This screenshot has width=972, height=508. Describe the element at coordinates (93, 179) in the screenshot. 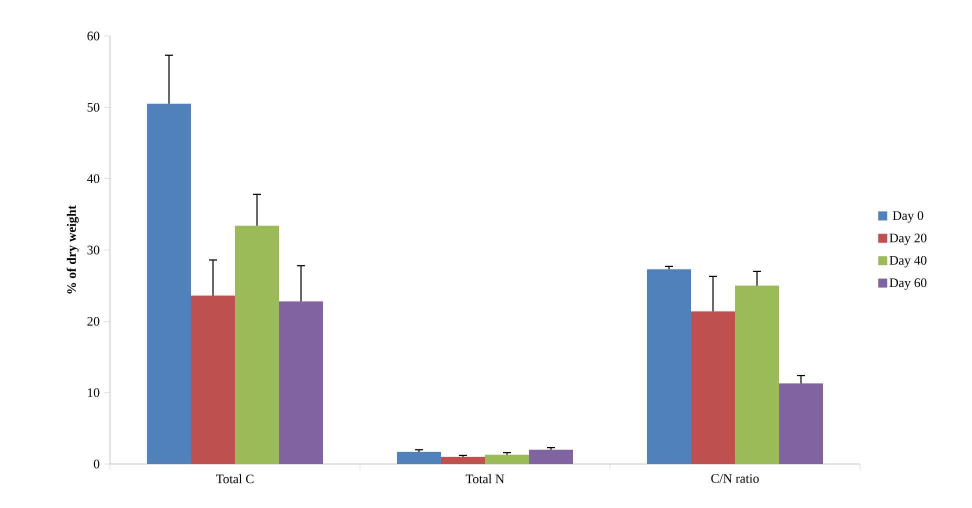

I see `y-tick-label: 40` at that location.